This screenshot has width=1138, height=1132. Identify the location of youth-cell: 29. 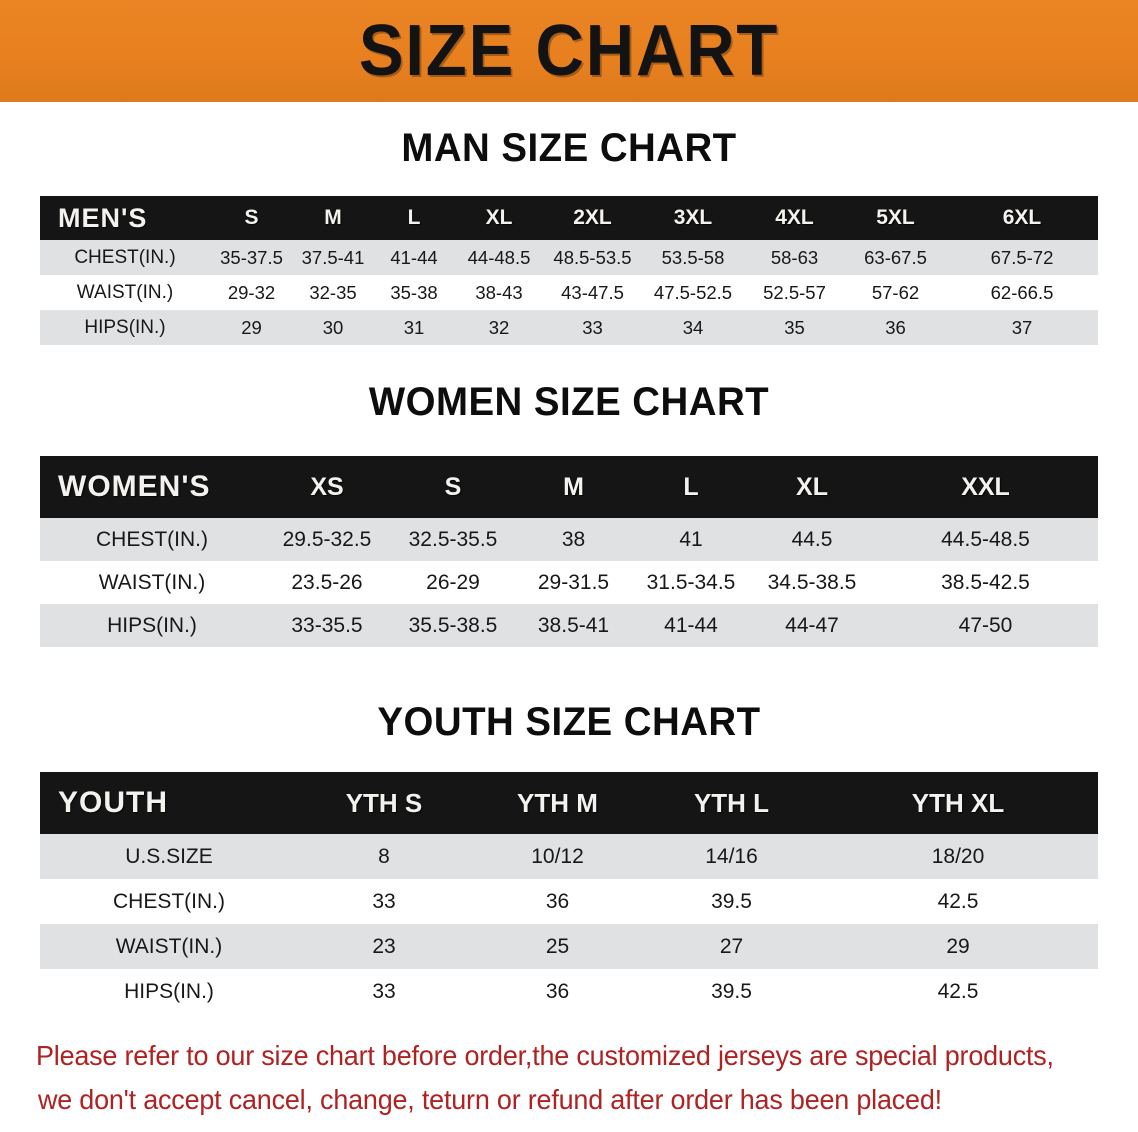
(958, 946).